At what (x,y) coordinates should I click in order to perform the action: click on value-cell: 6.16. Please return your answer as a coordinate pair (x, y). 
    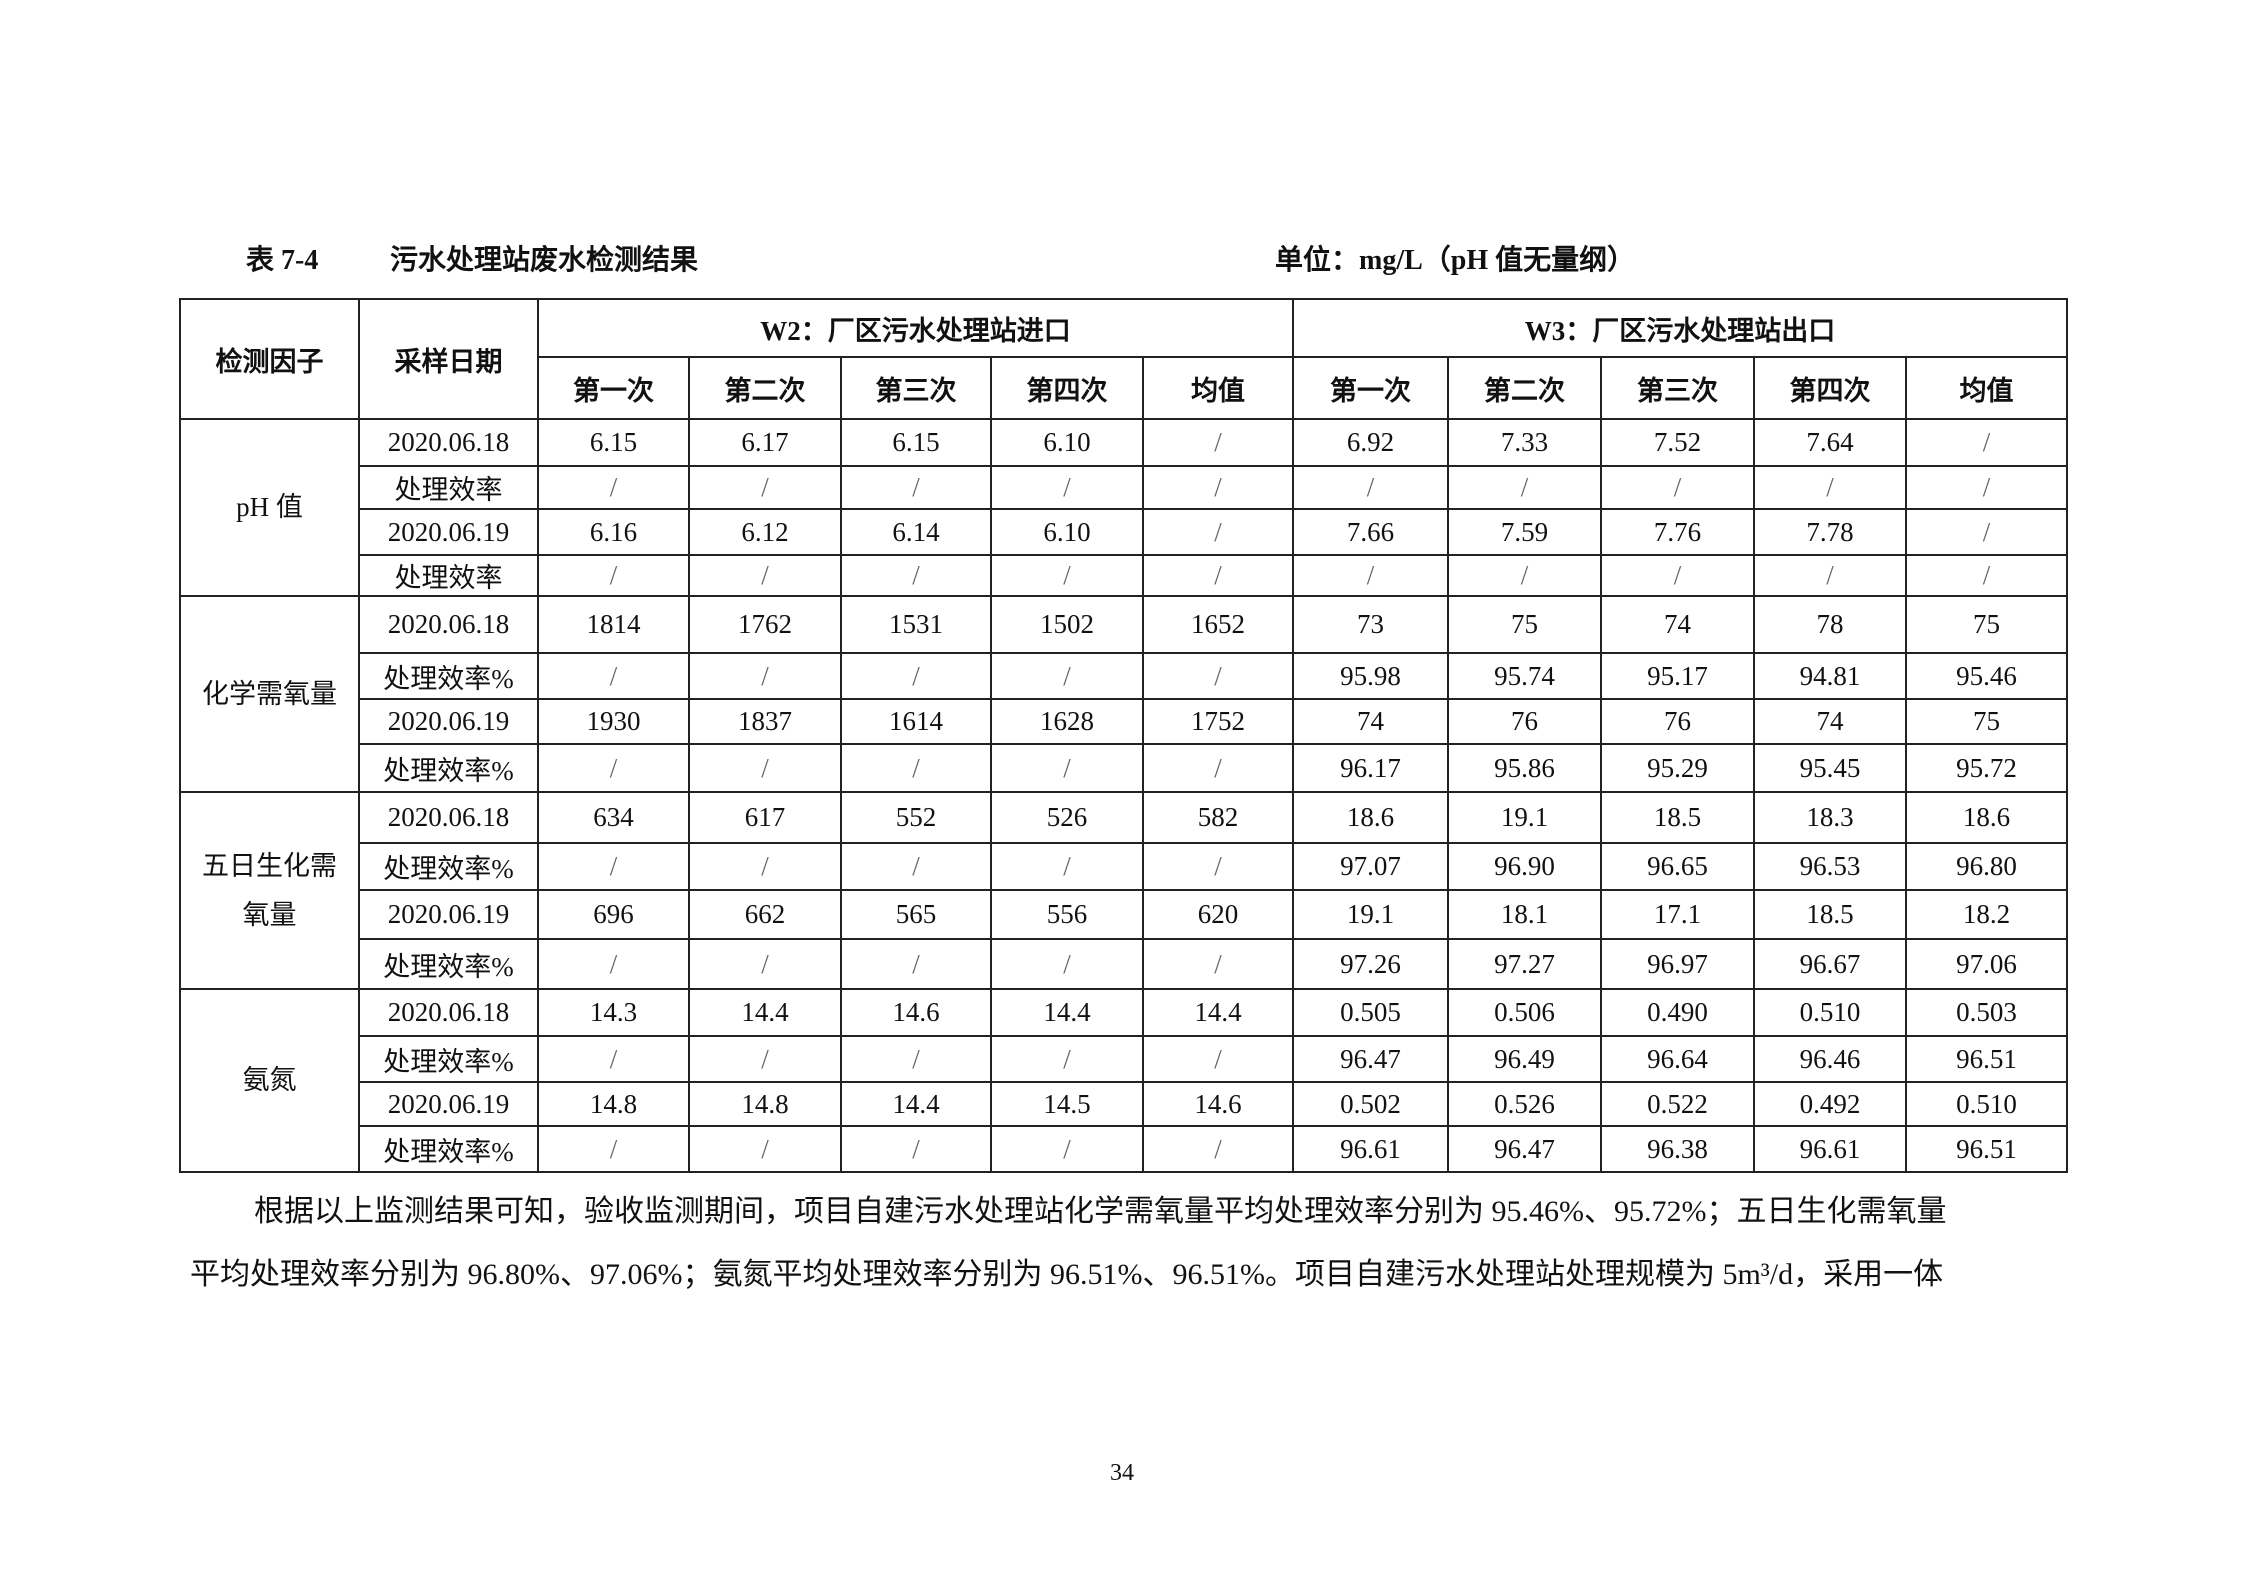
    Looking at the image, I should click on (613, 532).